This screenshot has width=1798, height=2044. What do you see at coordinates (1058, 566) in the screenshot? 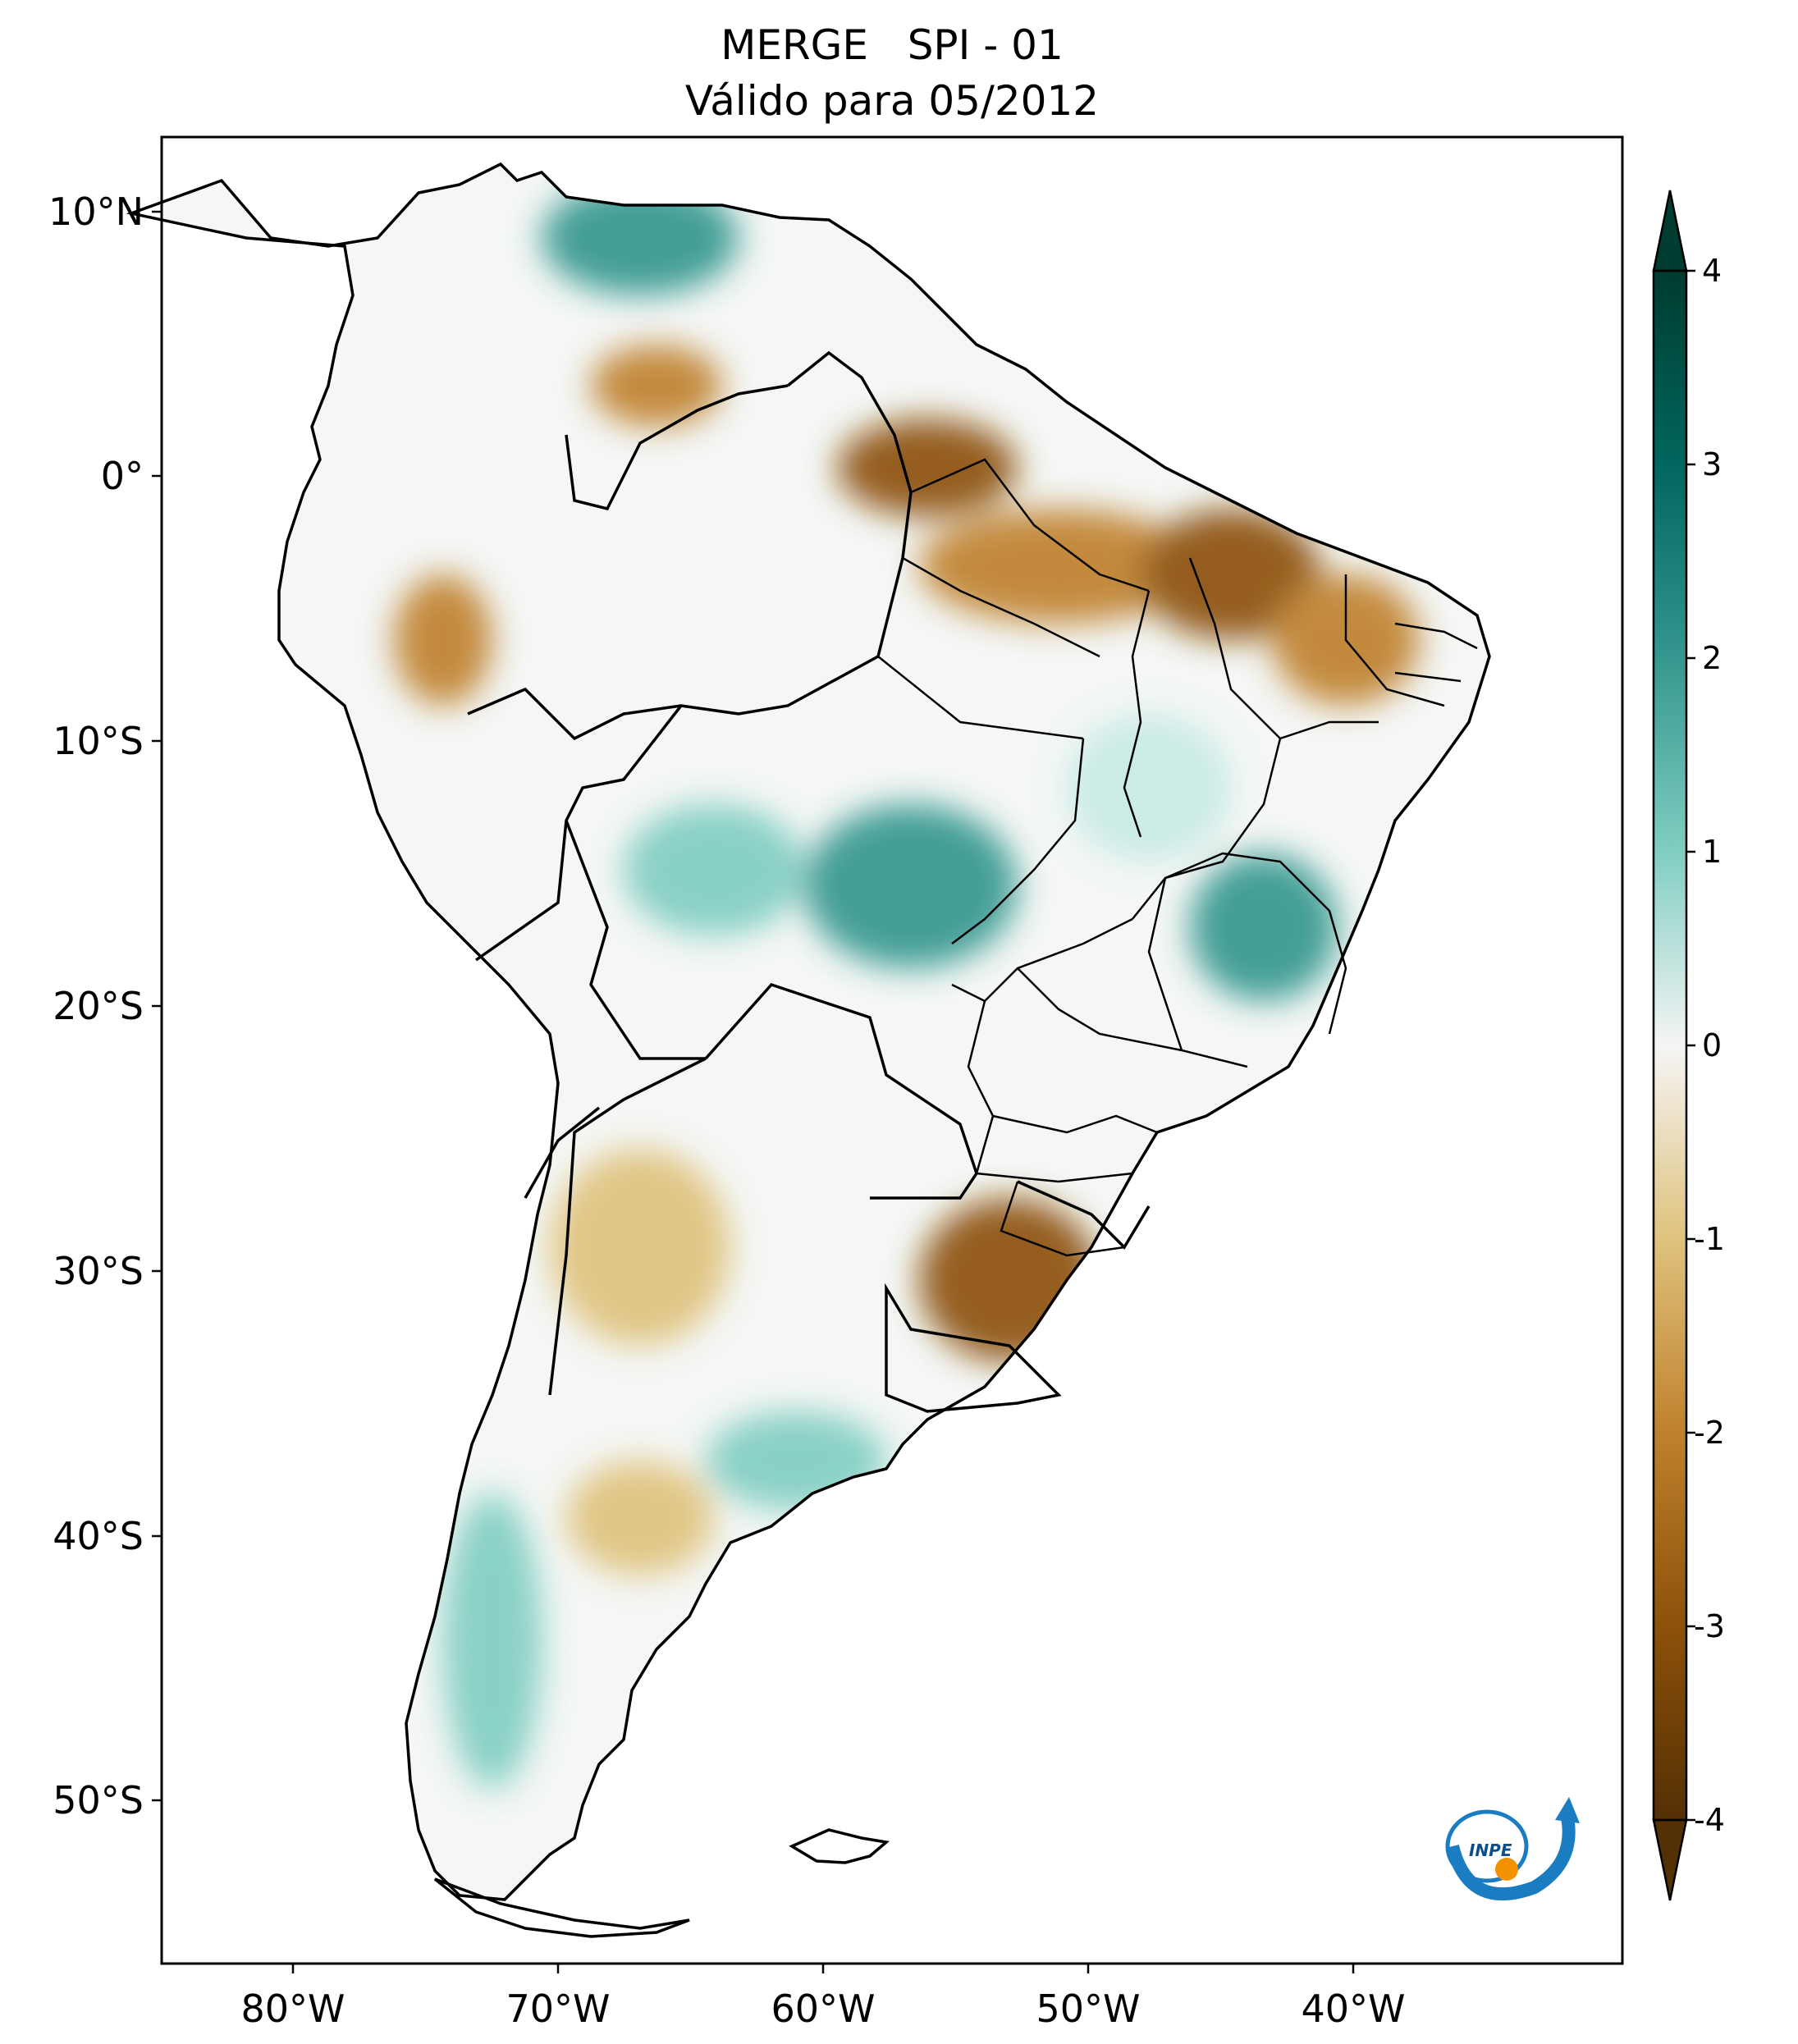
I see `dry-anomaly-para` at bounding box center [1058, 566].